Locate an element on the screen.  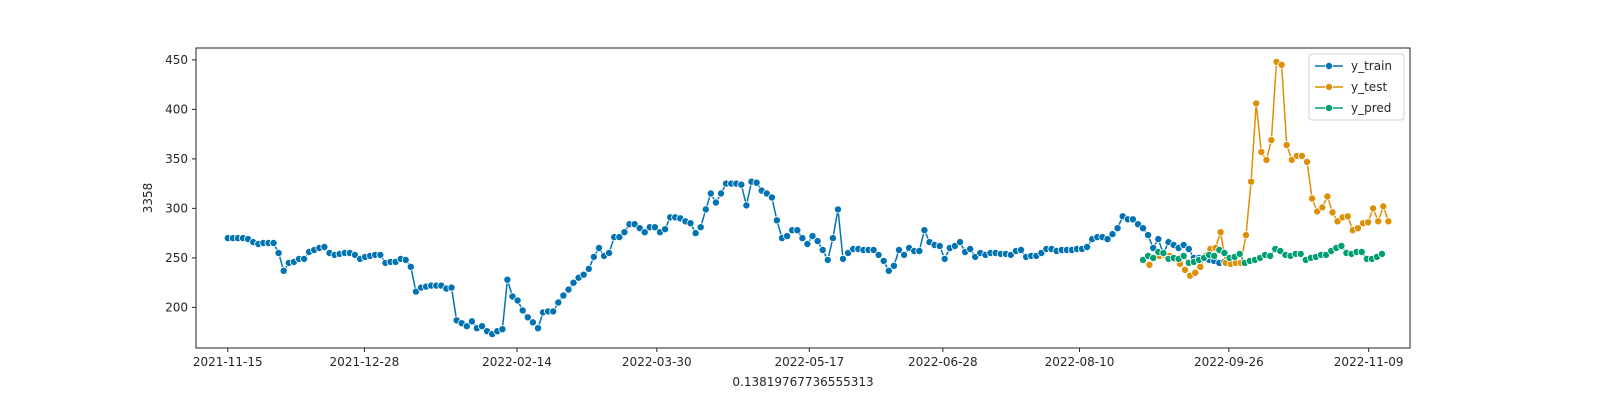
legend-item: y_pred is located at coordinates (1353, 108).